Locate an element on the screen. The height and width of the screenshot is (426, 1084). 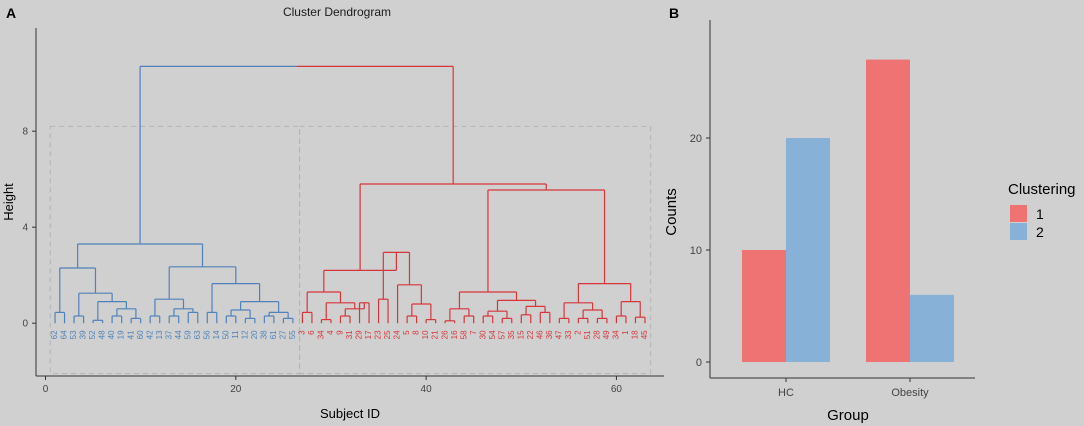
dendrogram-title: Cluster Dendrogram is located at coordinates (337, 12).